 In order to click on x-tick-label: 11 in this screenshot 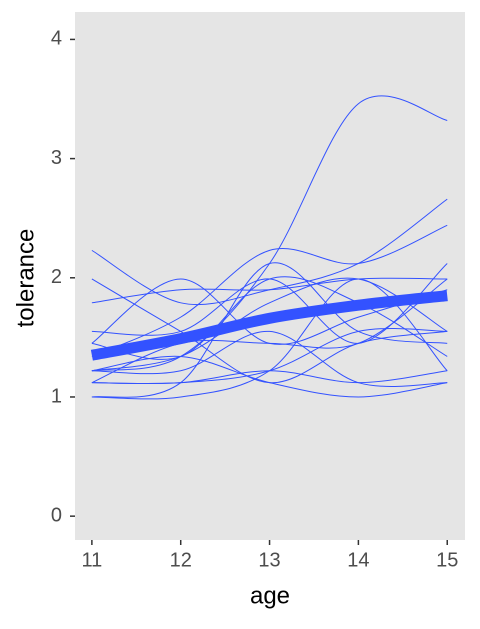, I will do `click(91, 560)`.